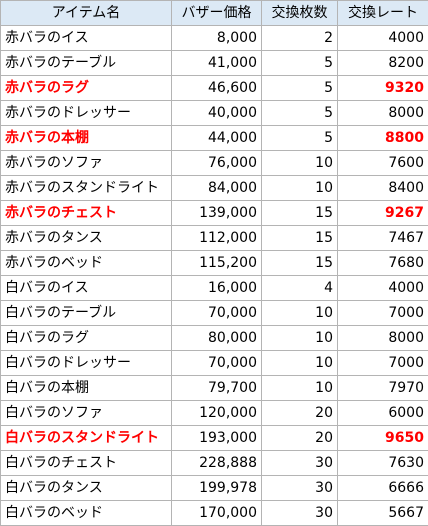  Describe the element at coordinates (86, 88) in the screenshot. I see `item-name-cell: 赤バラのラグ` at that location.